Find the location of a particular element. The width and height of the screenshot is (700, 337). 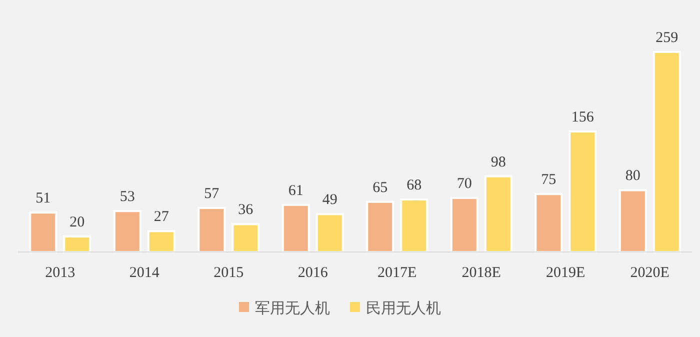

x-tick-label: 2015 is located at coordinates (229, 273).